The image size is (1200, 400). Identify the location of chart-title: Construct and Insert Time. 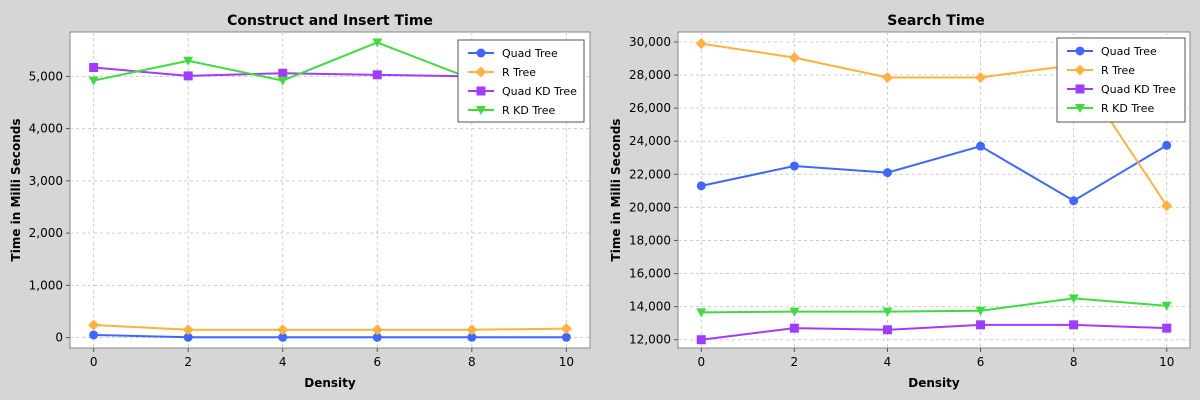
(330, 21).